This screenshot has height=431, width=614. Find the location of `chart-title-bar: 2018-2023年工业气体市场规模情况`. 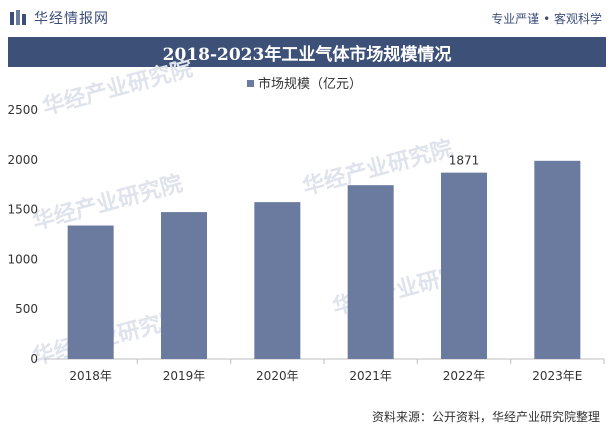

chart-title-bar: 2018-2023年工业气体市场规模情况 is located at coordinates (307, 52).